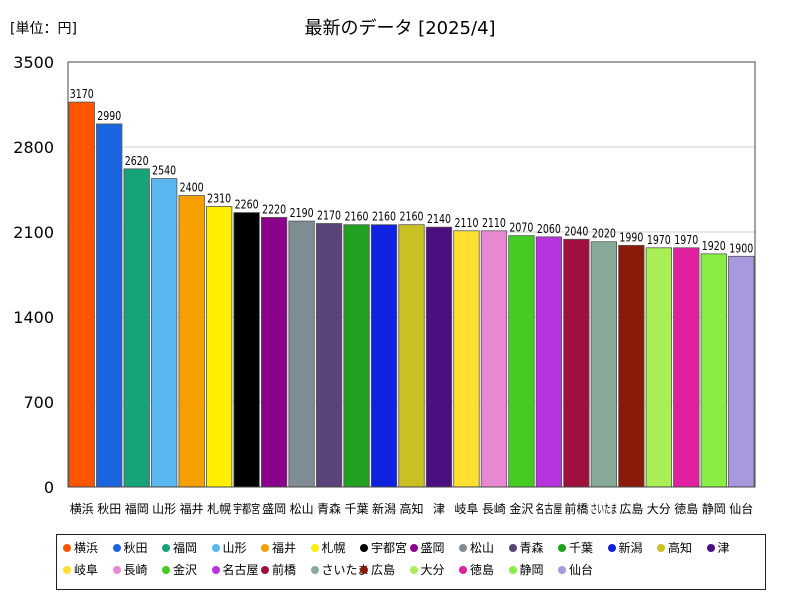 This screenshot has height=600, width=800. I want to click on x-tick-label: さいたま, so click(603, 509).